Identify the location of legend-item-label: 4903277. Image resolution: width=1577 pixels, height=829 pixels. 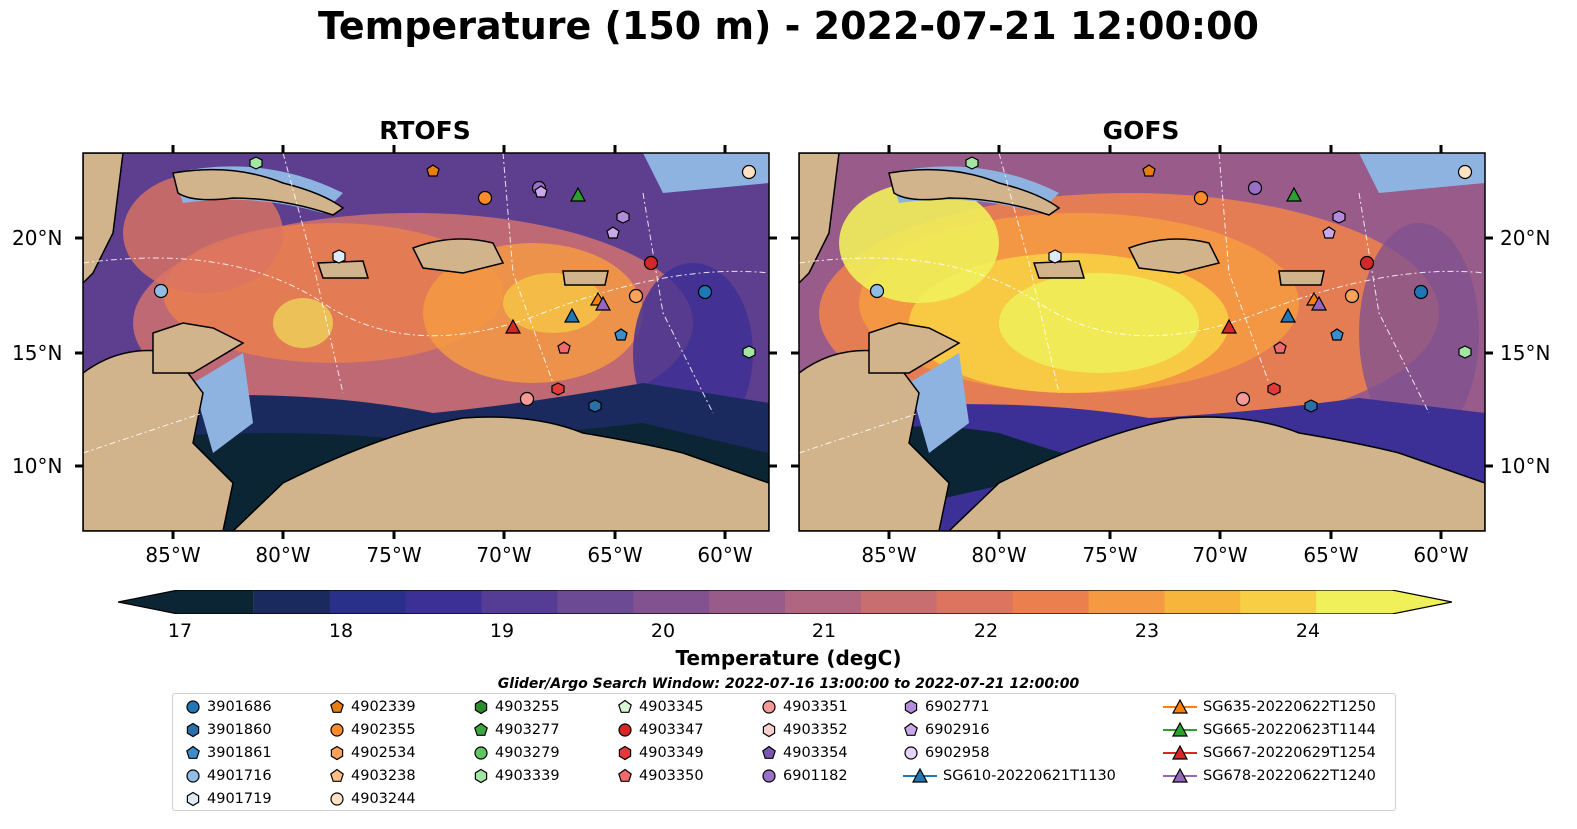
(527, 730).